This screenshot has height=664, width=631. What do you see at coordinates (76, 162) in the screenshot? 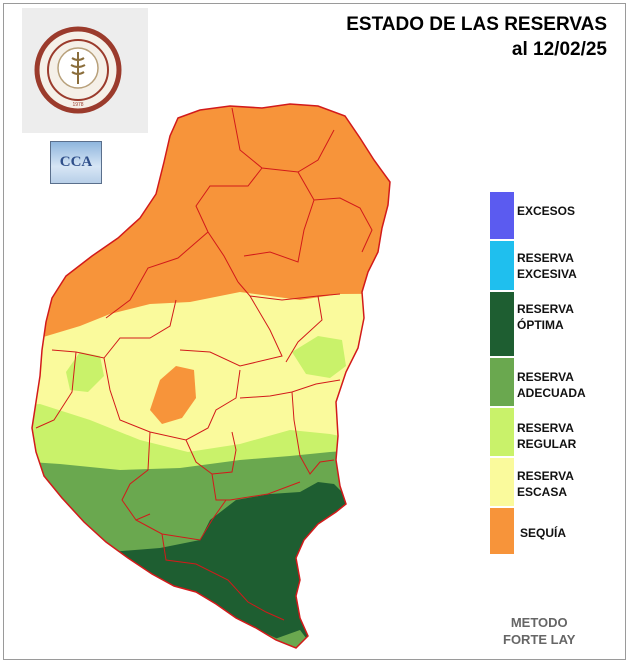
I see `cca-logo: CCA` at bounding box center [76, 162].